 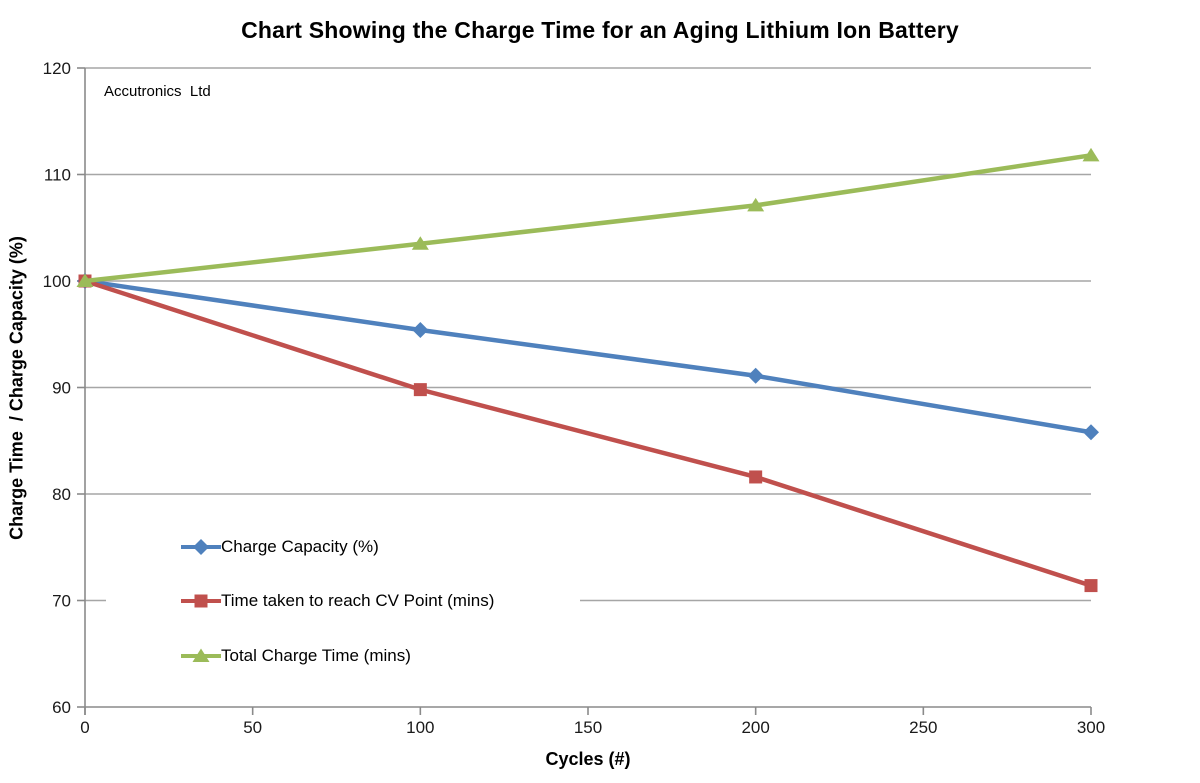 I want to click on x-tick-label: 250, so click(x=923, y=727).